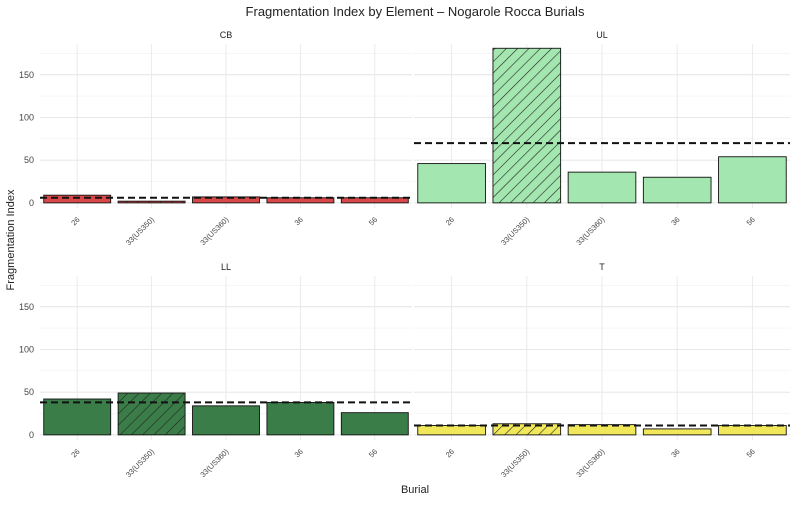  I want to click on panel-label: UL, so click(602, 35).